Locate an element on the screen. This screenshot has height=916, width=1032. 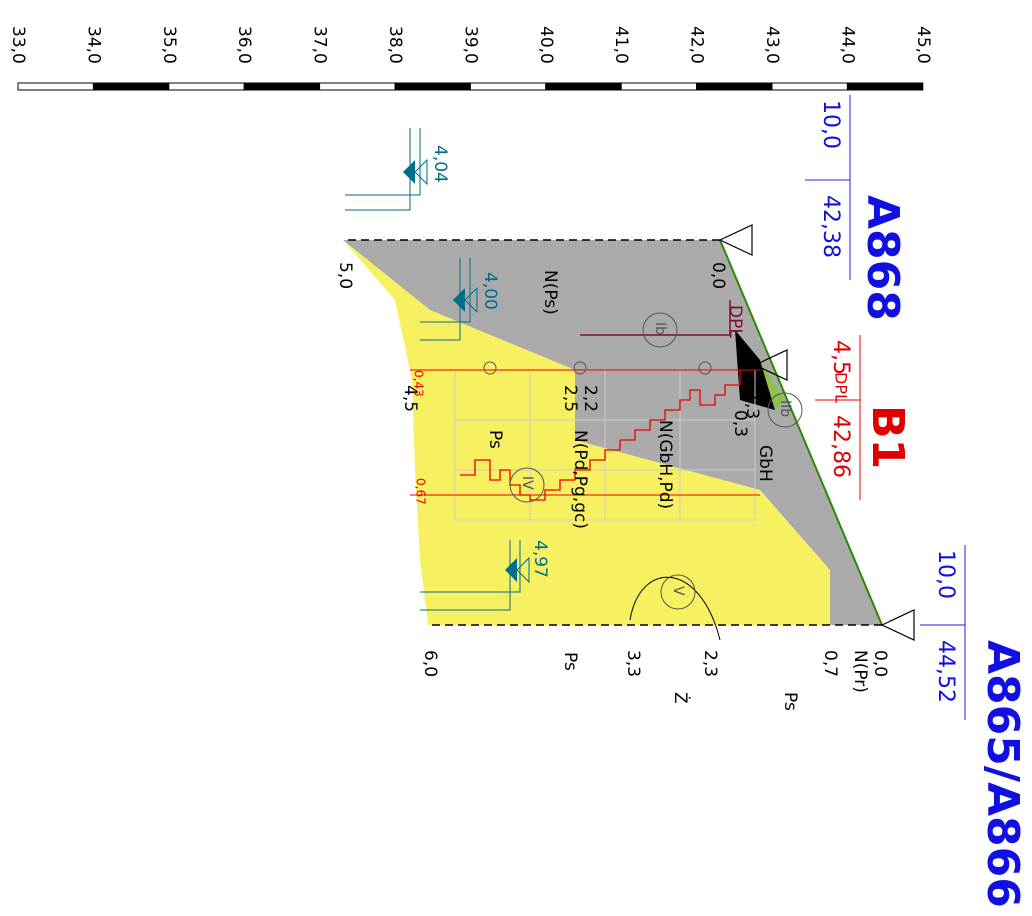
label: 2,2 is located at coordinates (590, 398).